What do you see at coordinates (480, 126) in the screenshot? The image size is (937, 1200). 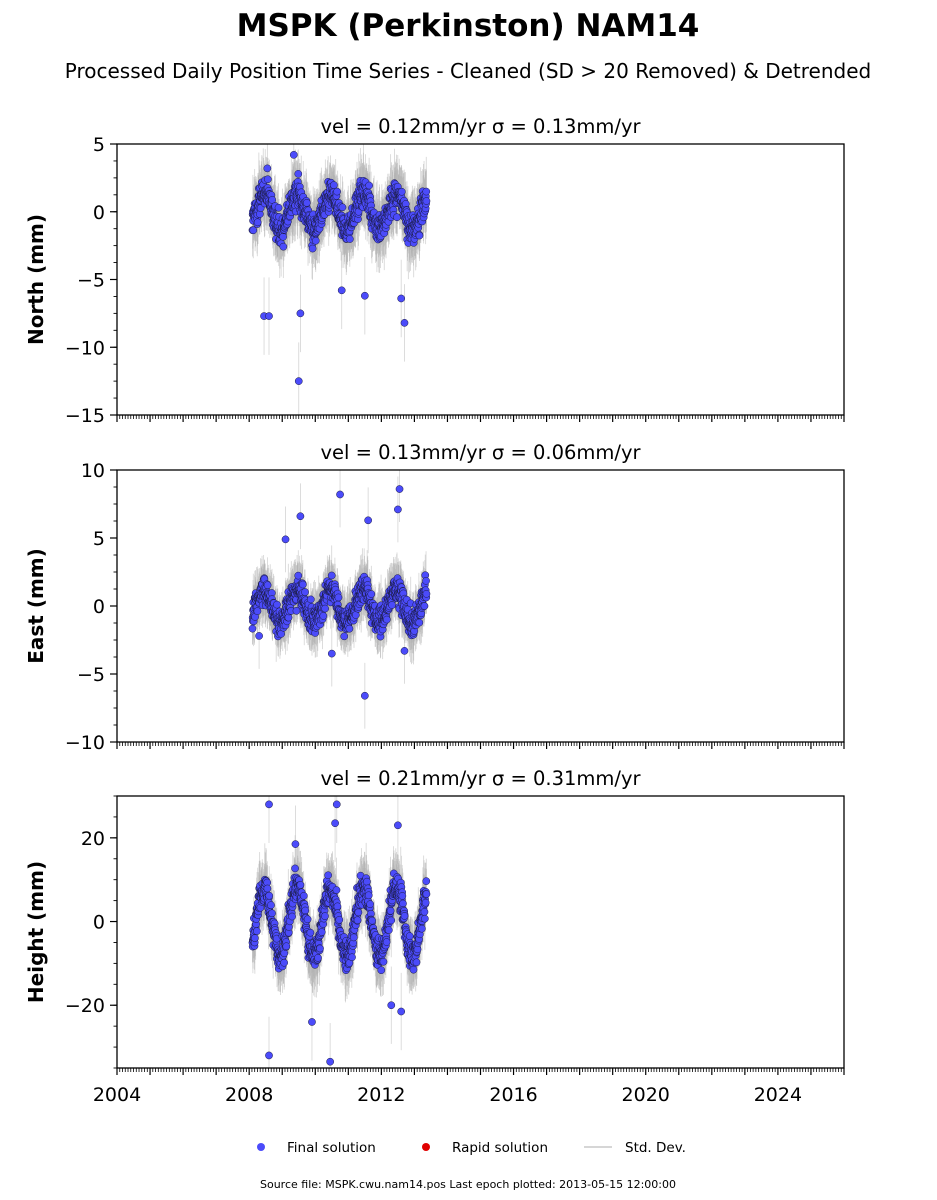 I see `panel-title: vel = 0.12mm/yr σ = 0.13mm/yr` at bounding box center [480, 126].